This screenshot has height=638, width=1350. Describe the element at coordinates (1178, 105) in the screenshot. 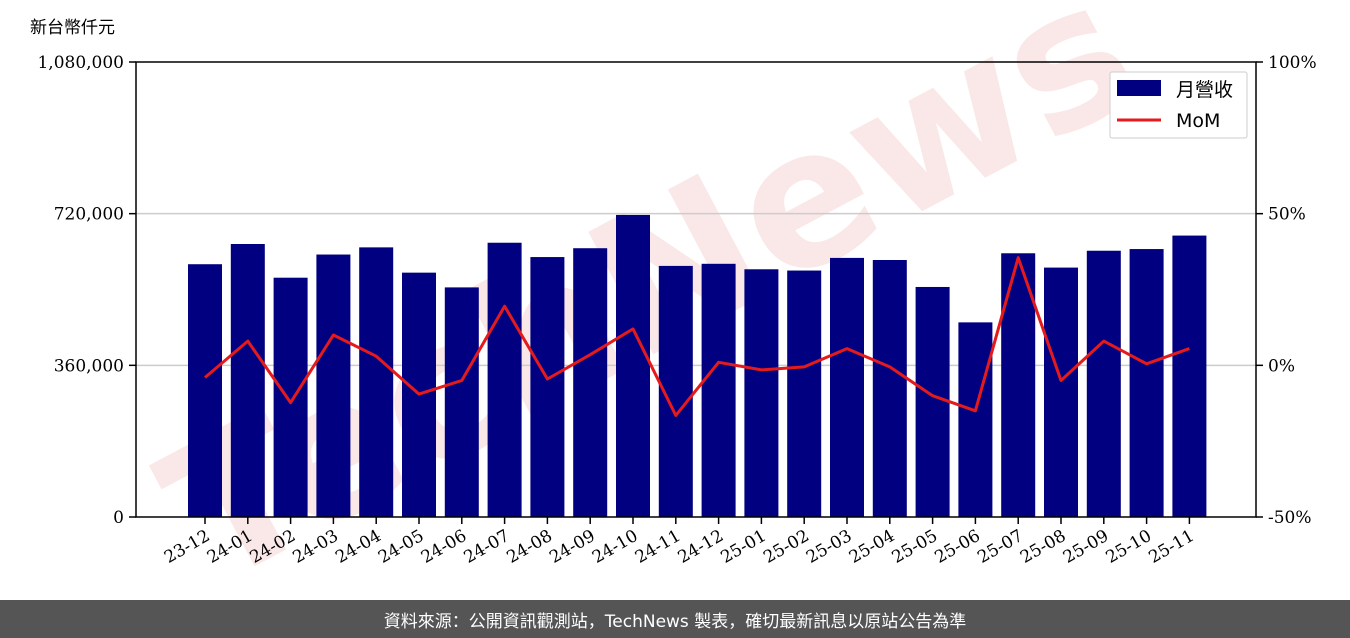

I see `legend: 月營收 MoM` at that location.